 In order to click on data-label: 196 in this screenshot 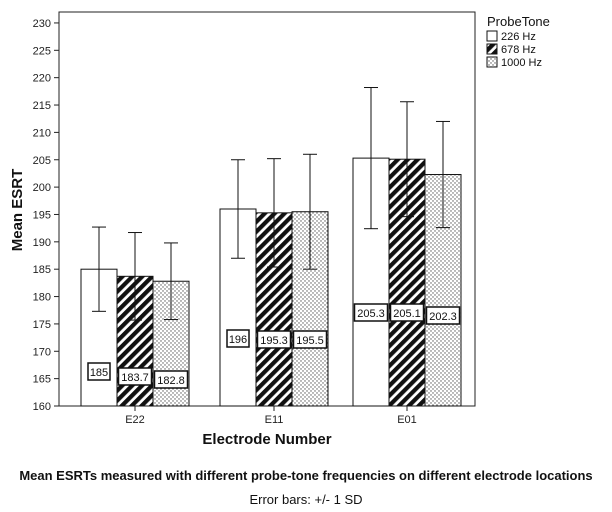, I will do `click(238, 340)`.